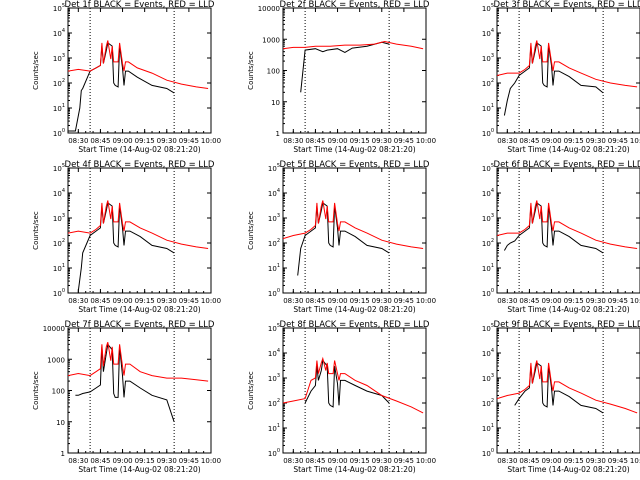 This screenshot has width=640, height=480. What do you see at coordinates (60, 423) in the screenshot?
I see `y-tick-label: 10` at bounding box center [60, 423].